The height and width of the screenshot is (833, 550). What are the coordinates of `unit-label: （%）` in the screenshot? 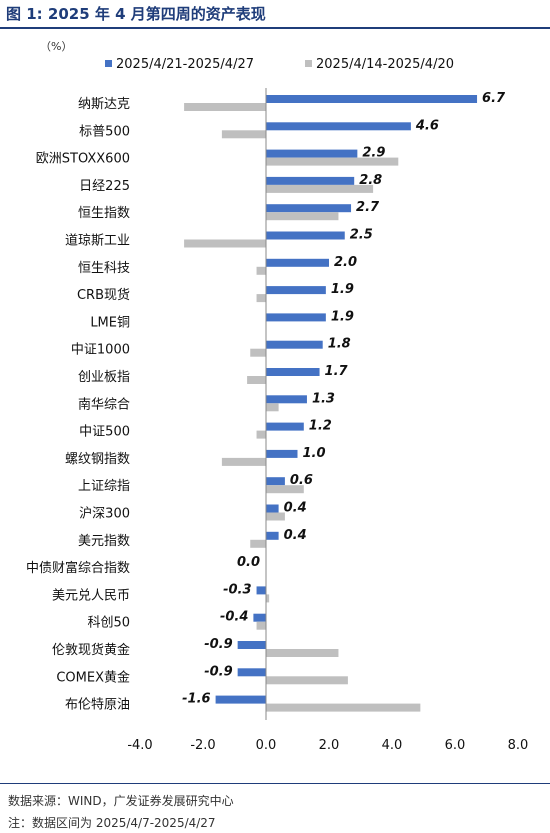 It's located at (56, 46).